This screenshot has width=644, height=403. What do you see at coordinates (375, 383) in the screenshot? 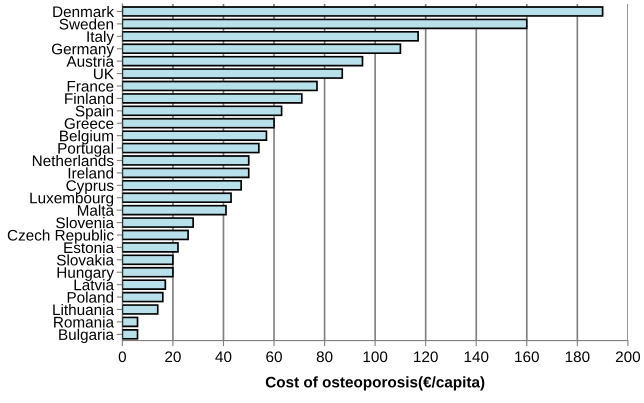
I see `x-axis-title: Cost of osteoporosis(€/capita)` at bounding box center [375, 383].